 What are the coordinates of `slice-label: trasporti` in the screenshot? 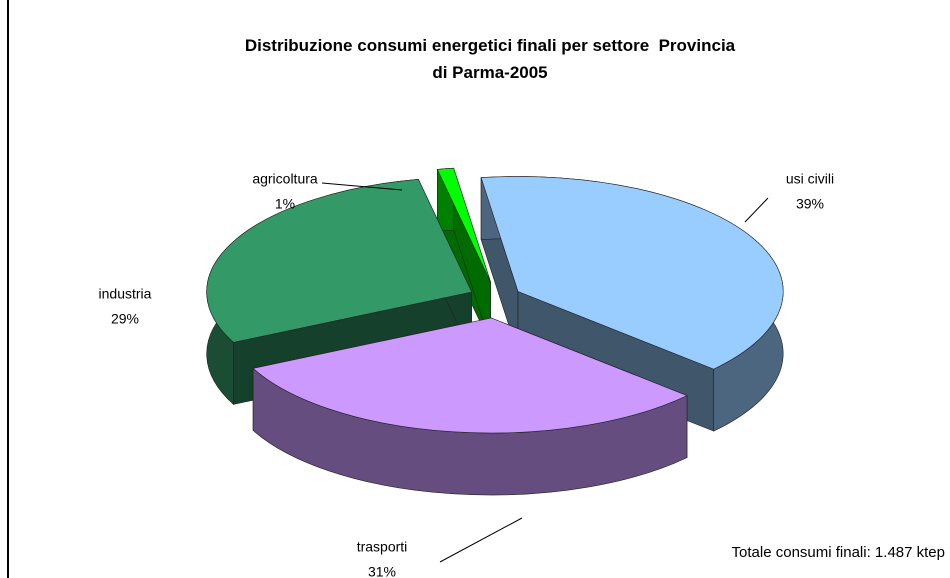 It's located at (382, 547).